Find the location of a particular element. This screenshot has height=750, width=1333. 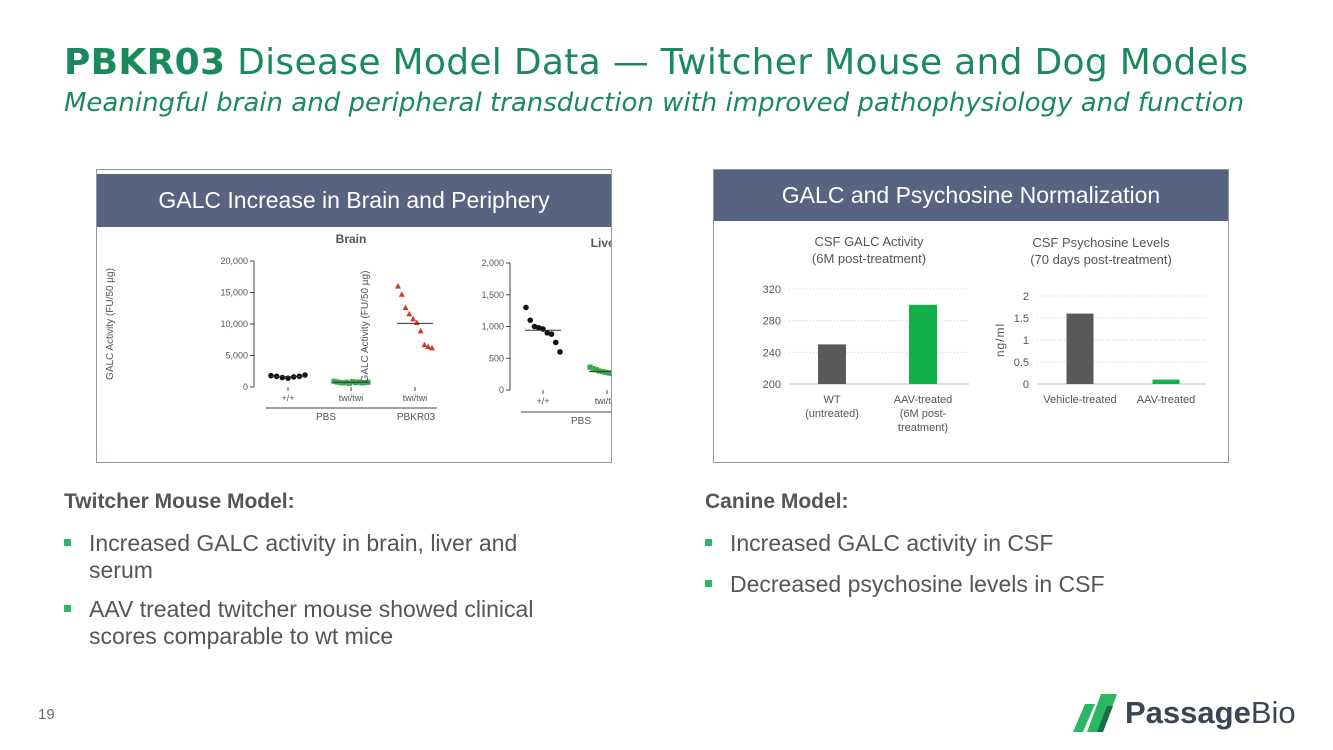

right-panel-header: GALC and Psychosine Normalization is located at coordinates (971, 195).